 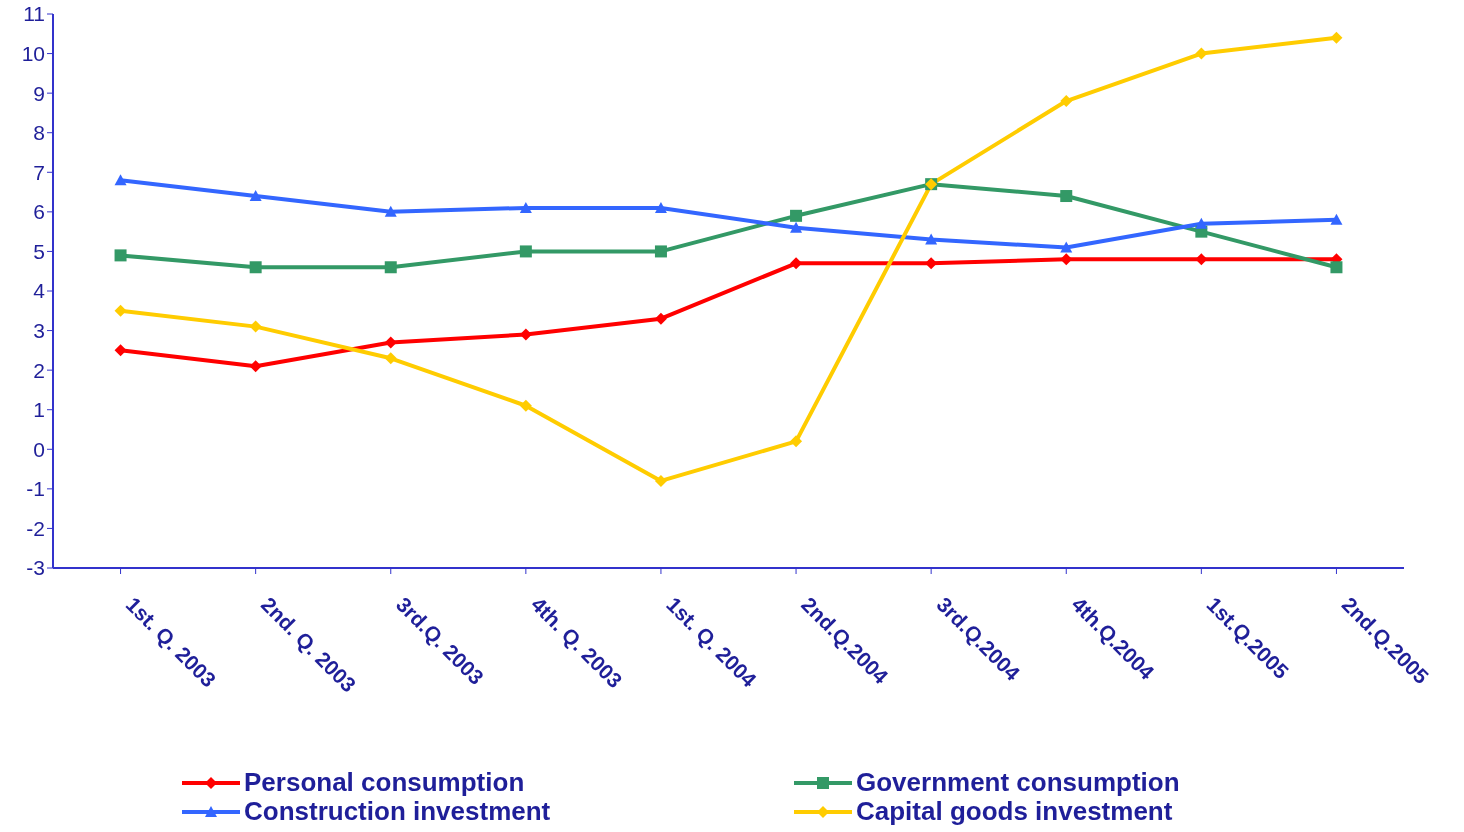 What do you see at coordinates (33, 54) in the screenshot?
I see `y-tick-label: 10` at bounding box center [33, 54].